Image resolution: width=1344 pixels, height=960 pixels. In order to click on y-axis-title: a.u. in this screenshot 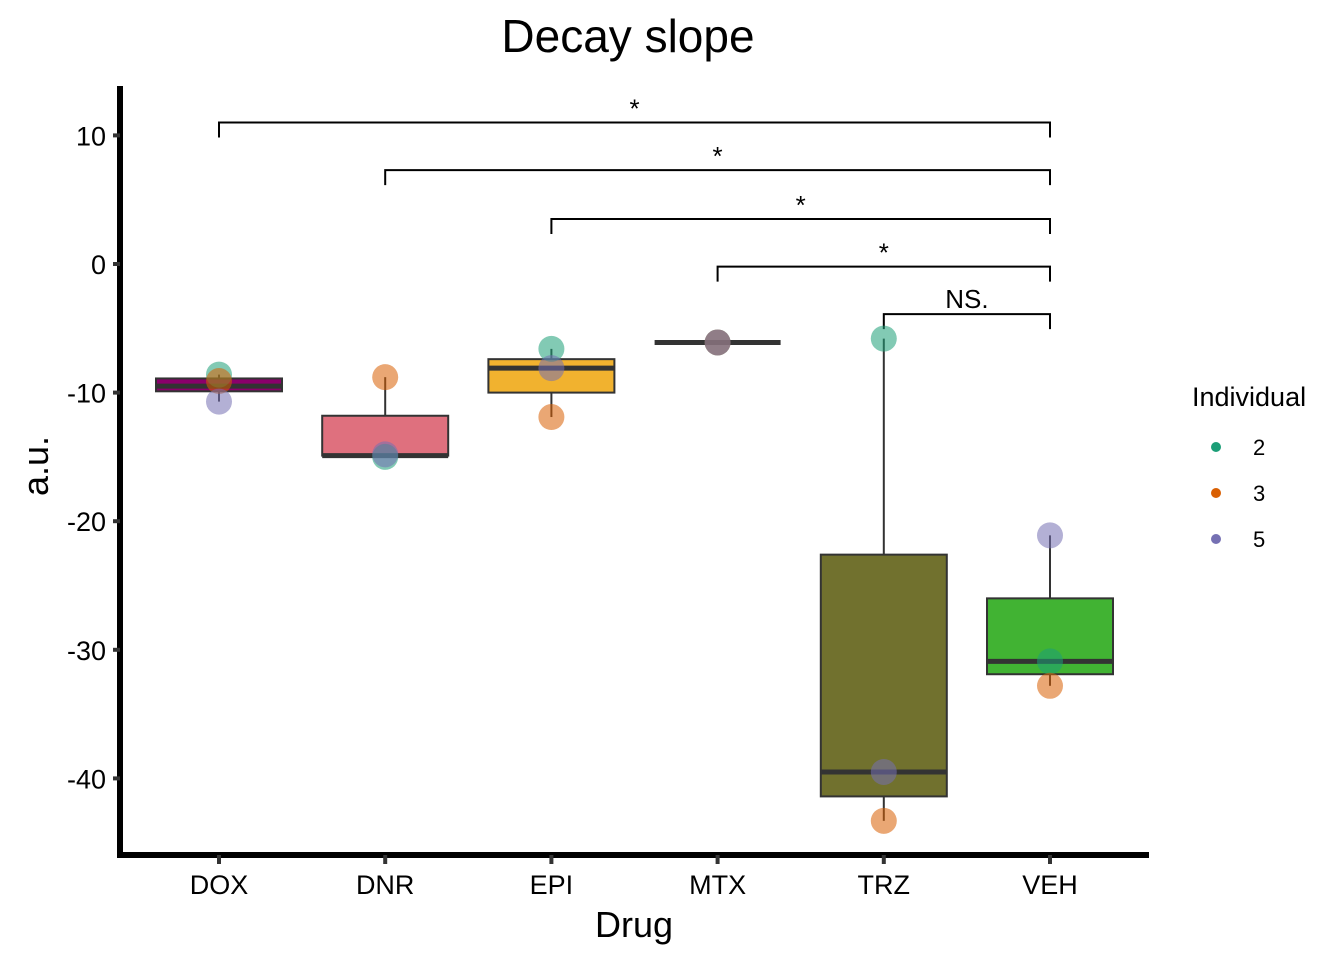, I will do `click(35, 466)`.